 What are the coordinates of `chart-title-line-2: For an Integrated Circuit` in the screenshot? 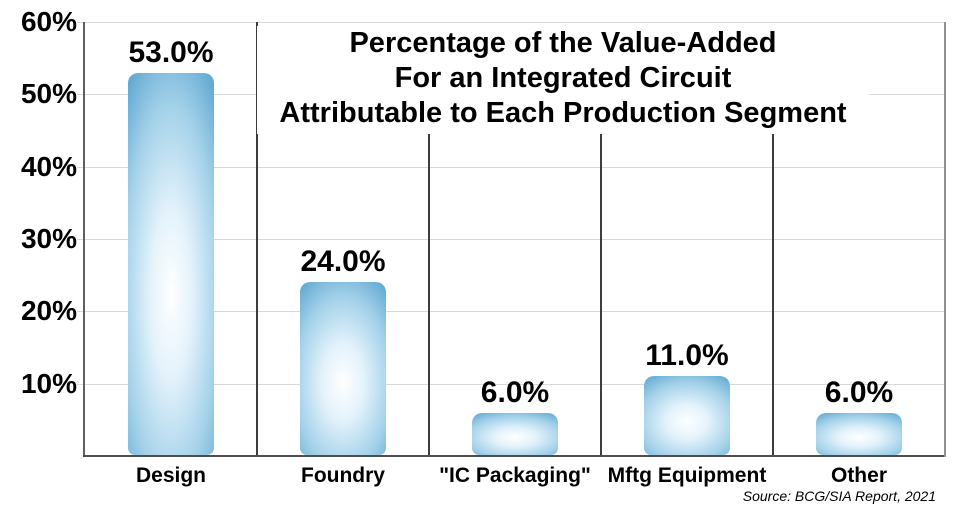 It's located at (563, 78).